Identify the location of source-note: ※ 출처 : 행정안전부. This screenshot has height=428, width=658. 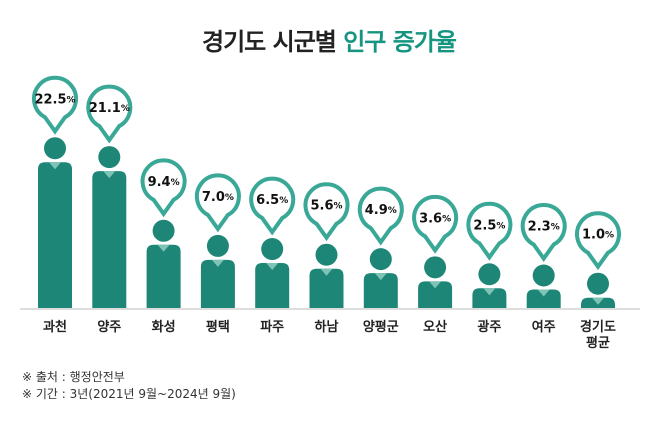
(73, 377).